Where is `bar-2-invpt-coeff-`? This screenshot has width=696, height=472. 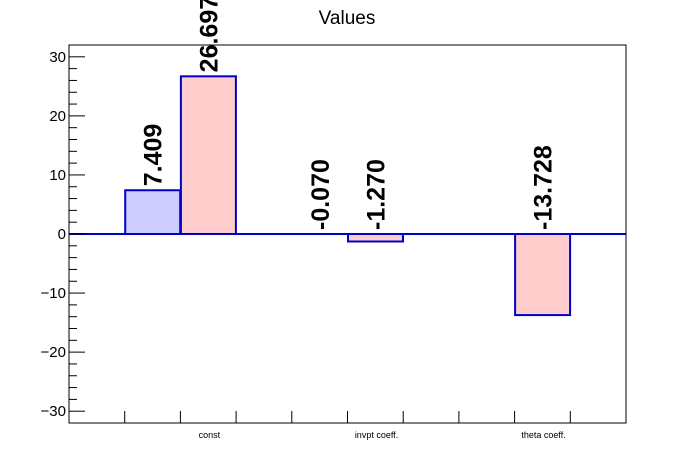 bar-2-invpt-coeff- is located at coordinates (375, 238).